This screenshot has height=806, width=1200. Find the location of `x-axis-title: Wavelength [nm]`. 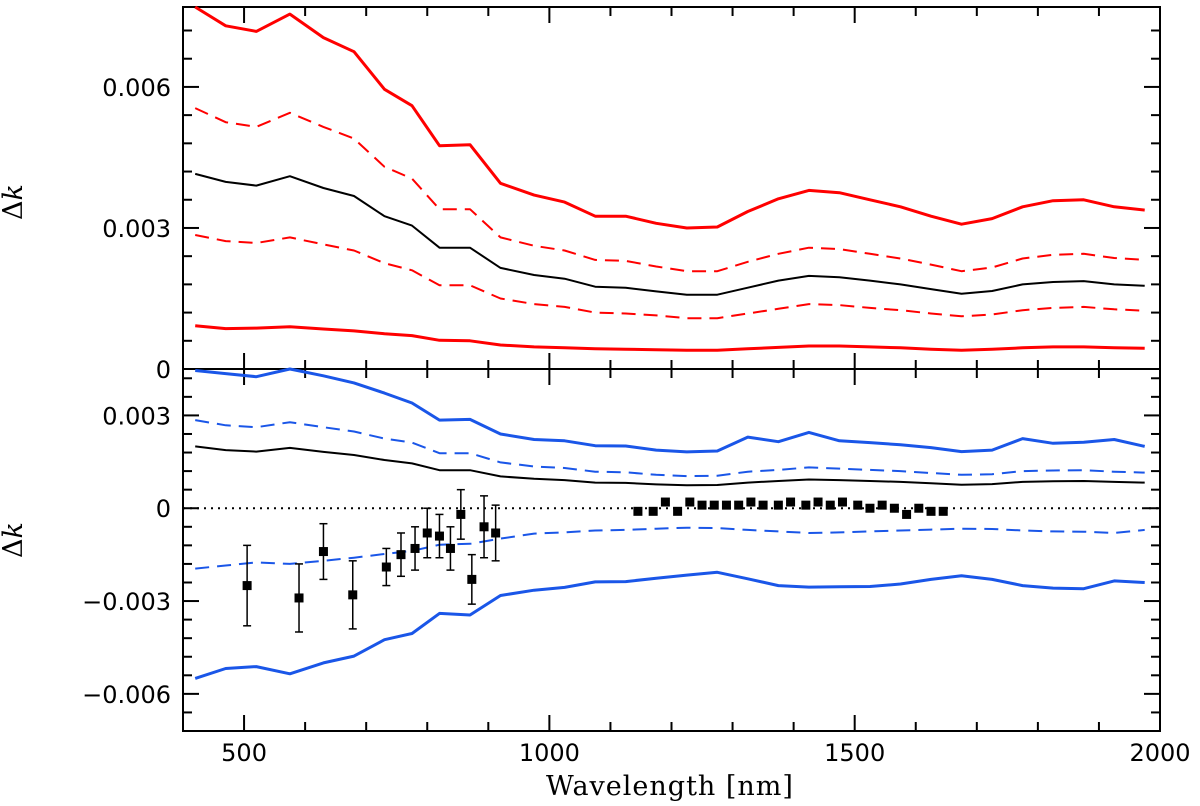

x-axis-title: Wavelength [nm] is located at coordinates (670, 786).